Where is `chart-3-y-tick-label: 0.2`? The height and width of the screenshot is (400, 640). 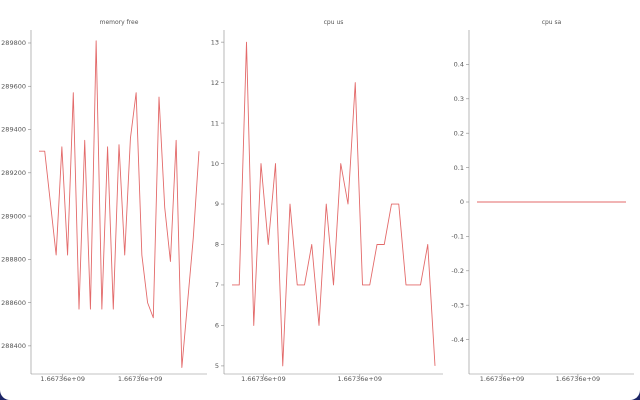
chart-3-y-tick-label: 0.2 is located at coordinates (459, 133).